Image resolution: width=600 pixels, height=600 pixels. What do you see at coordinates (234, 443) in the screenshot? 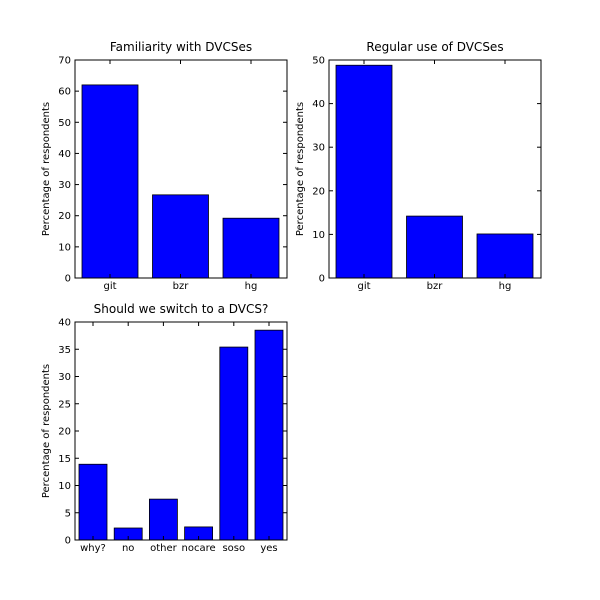
I see `bar-soso` at bounding box center [234, 443].